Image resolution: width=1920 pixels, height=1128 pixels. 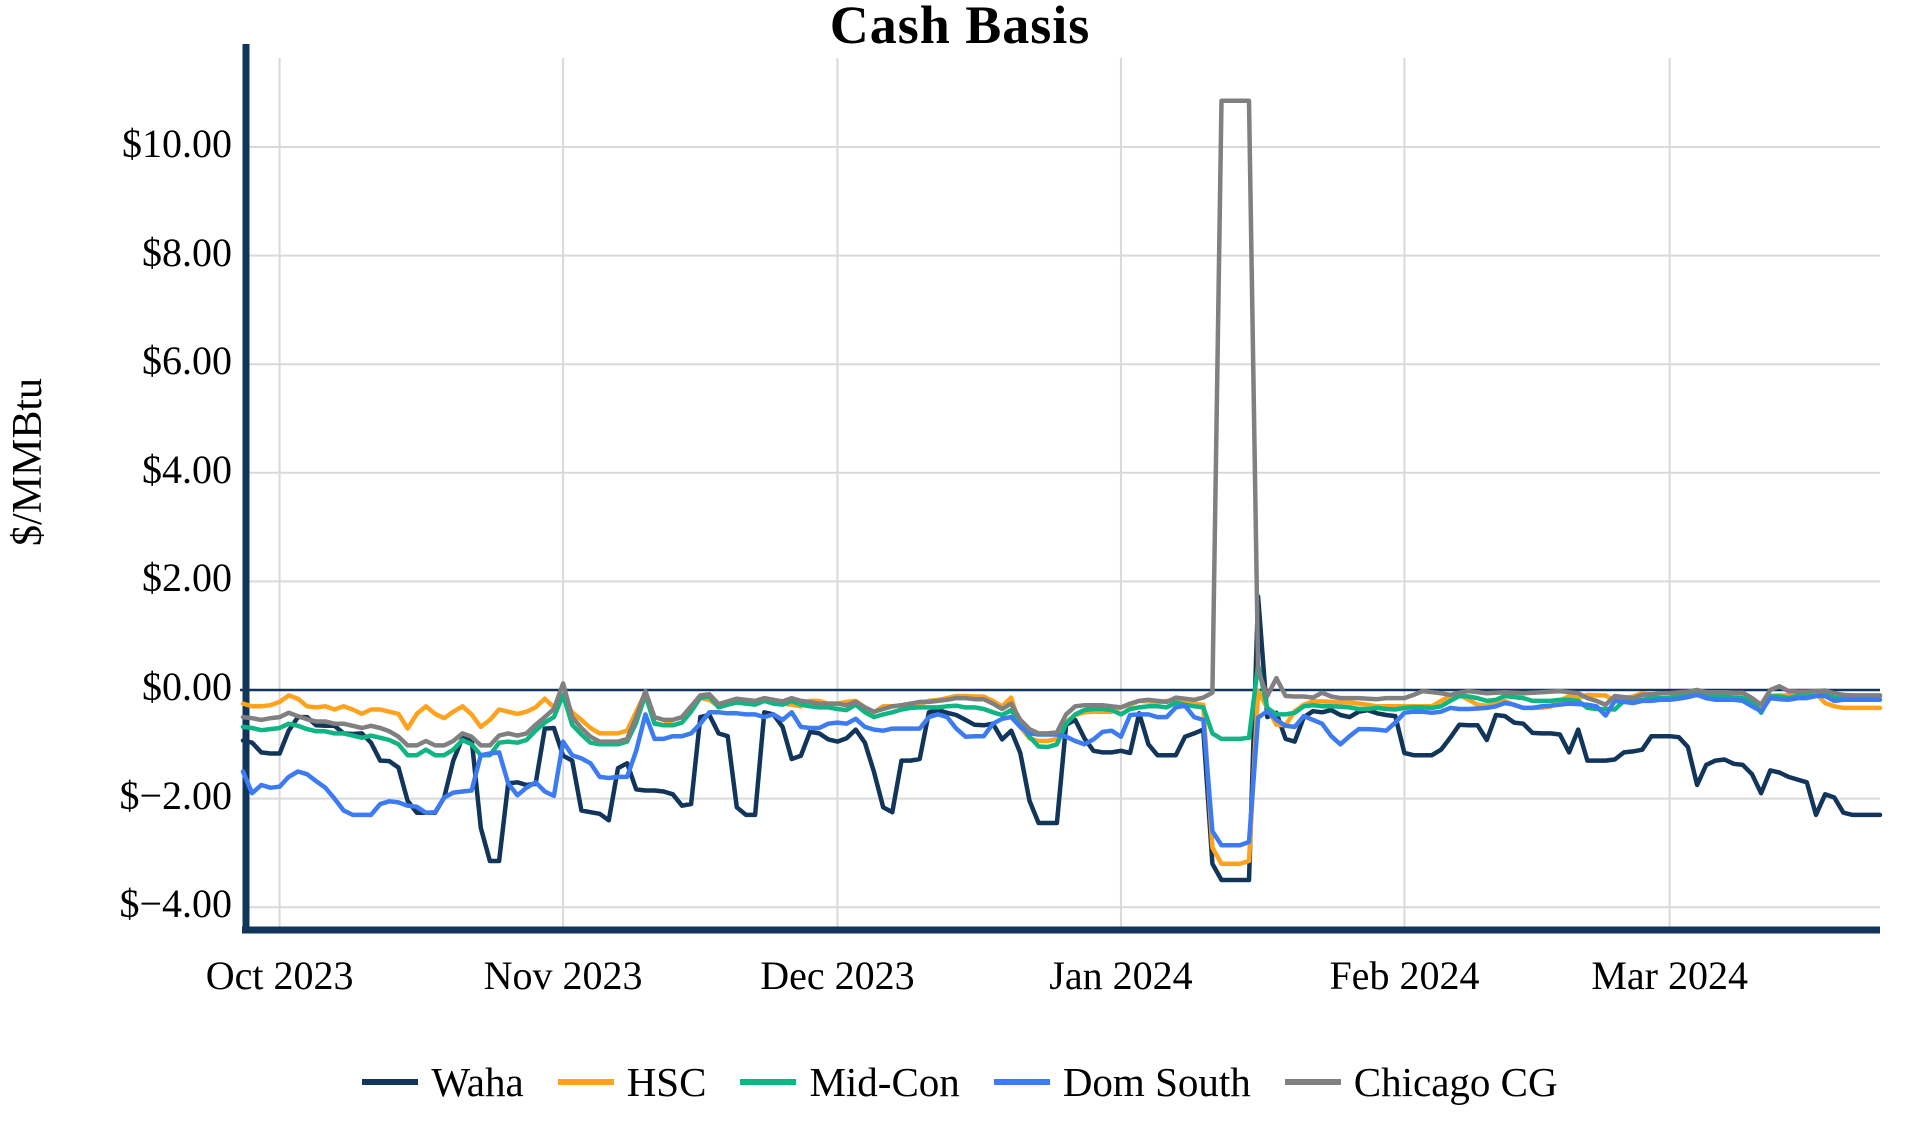 I want to click on legend-item-chicago-cg: Chicago CG, so click(x=1421, y=1082).